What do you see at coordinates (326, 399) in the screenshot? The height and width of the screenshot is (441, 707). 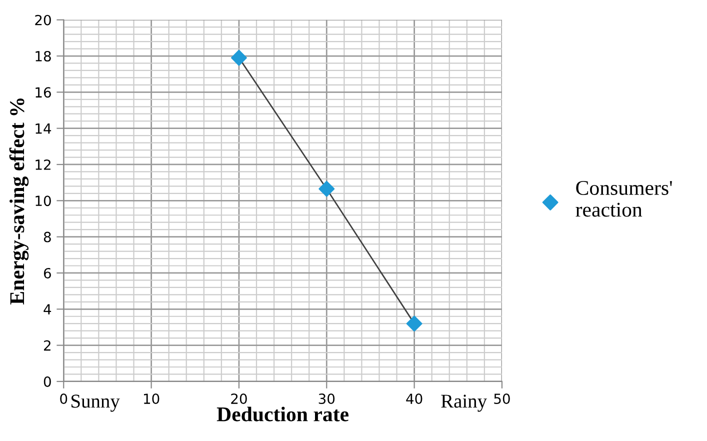 I see `x-tick-label: 30` at bounding box center [326, 399].